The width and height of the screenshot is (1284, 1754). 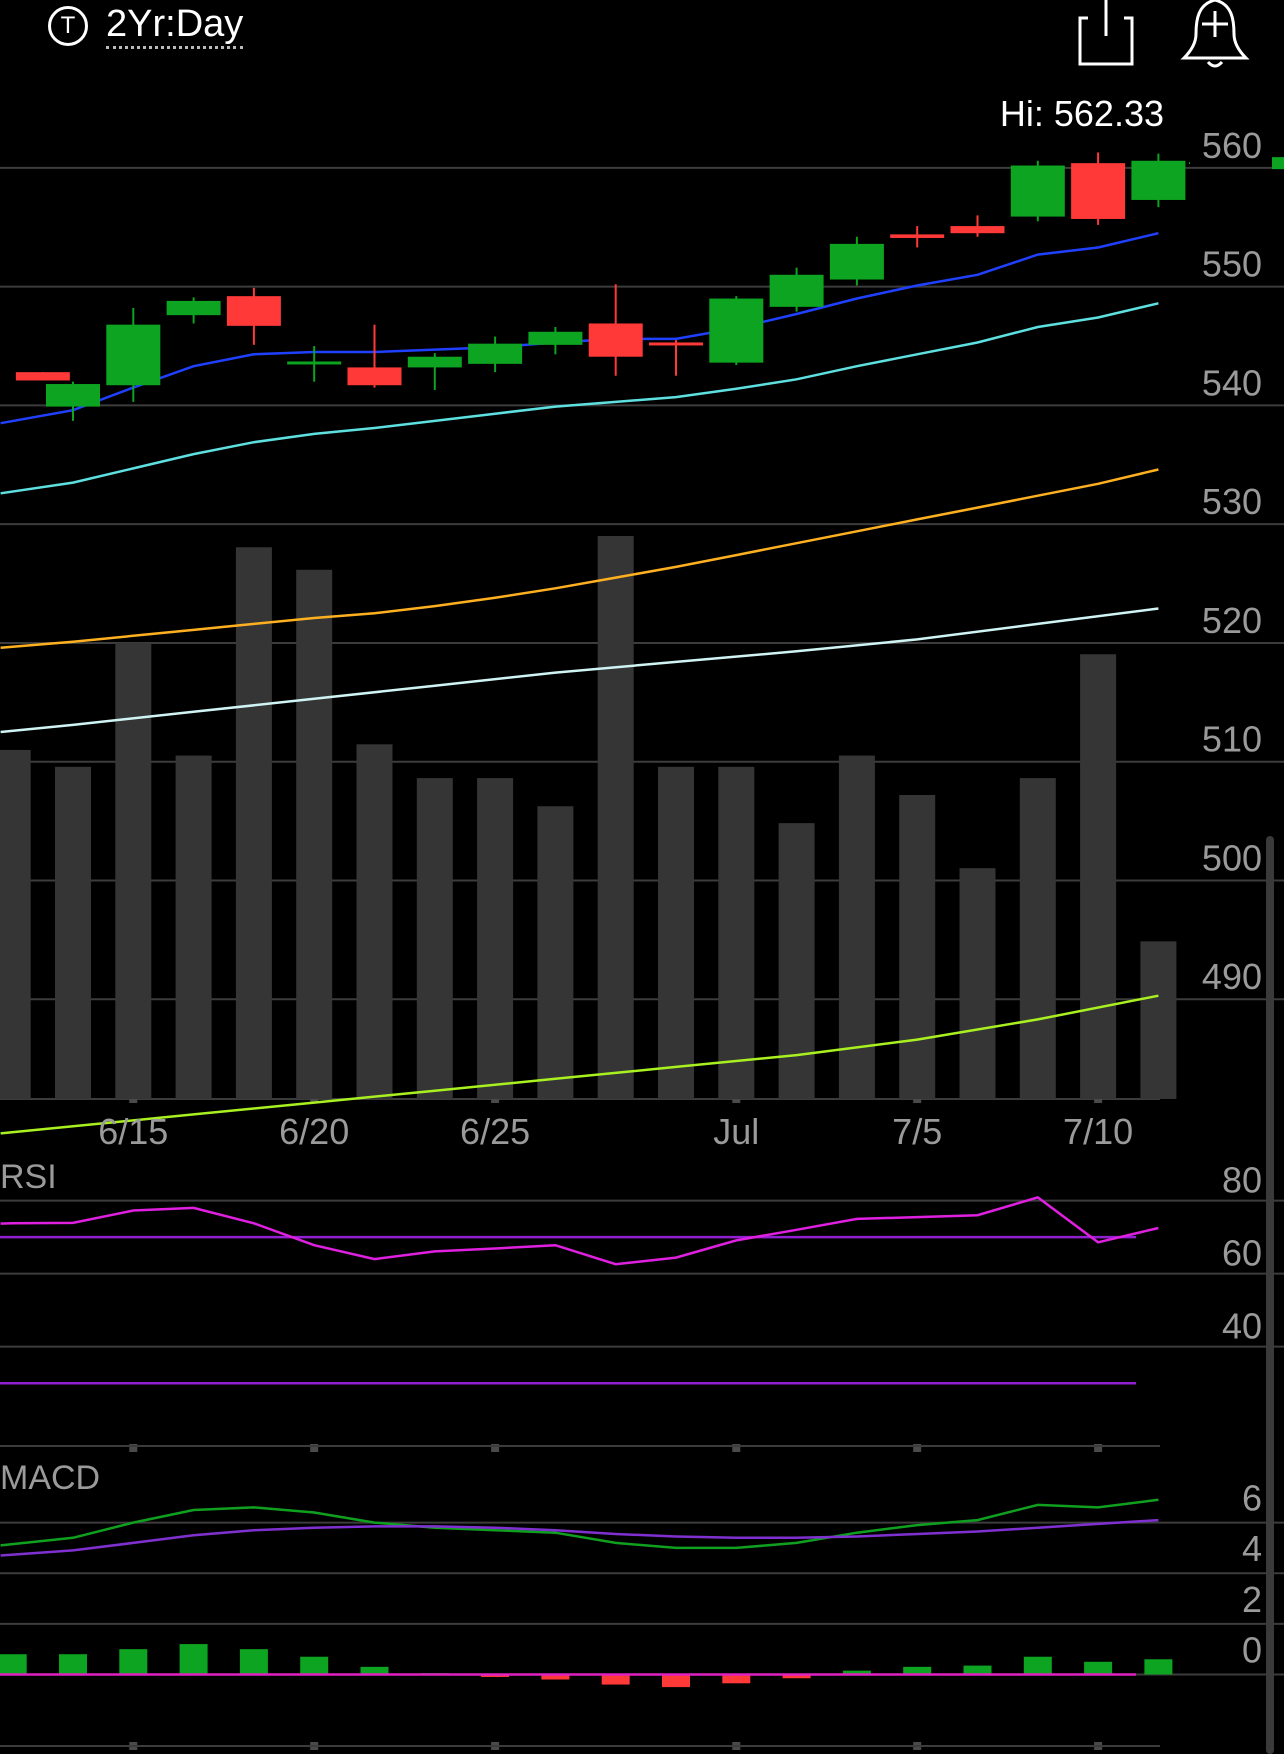 I want to click on price-axis-label: 540, so click(x=1232, y=382).